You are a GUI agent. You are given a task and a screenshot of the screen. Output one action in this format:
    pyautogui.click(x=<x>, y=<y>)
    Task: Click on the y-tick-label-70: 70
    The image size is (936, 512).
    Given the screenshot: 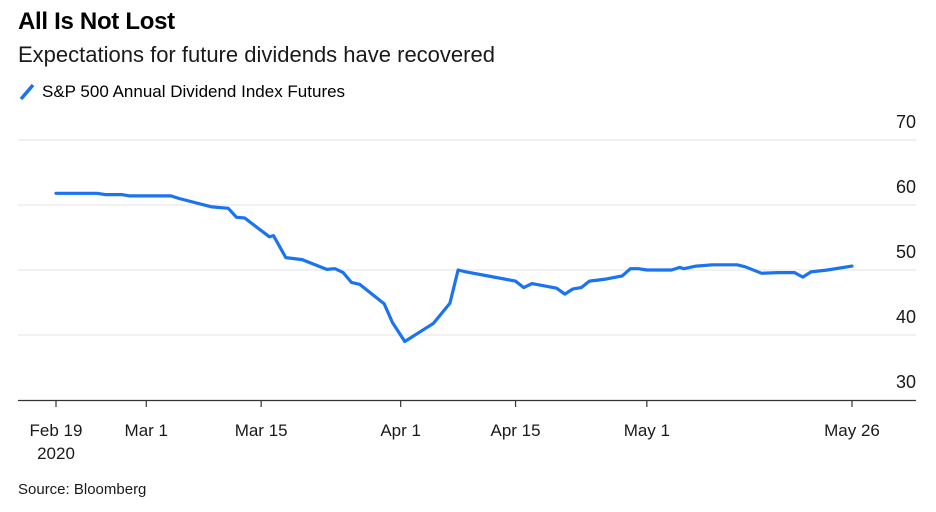 What is the action you would take?
    pyautogui.click(x=906, y=122)
    